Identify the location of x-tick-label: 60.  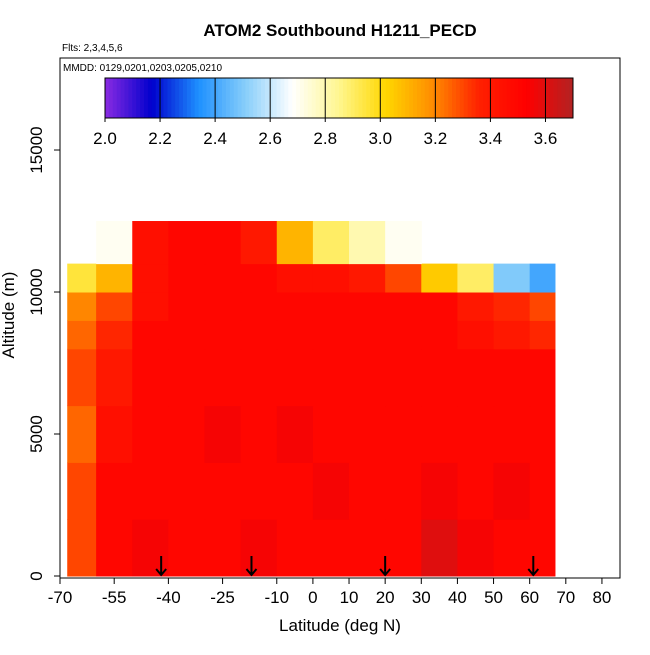
(529, 597).